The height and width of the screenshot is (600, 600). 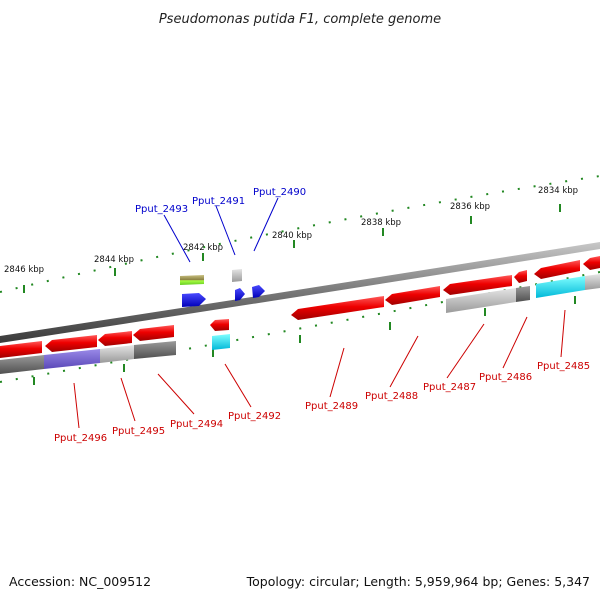 I want to click on accession-text: Accession: NC_009512, so click(x=80, y=581).